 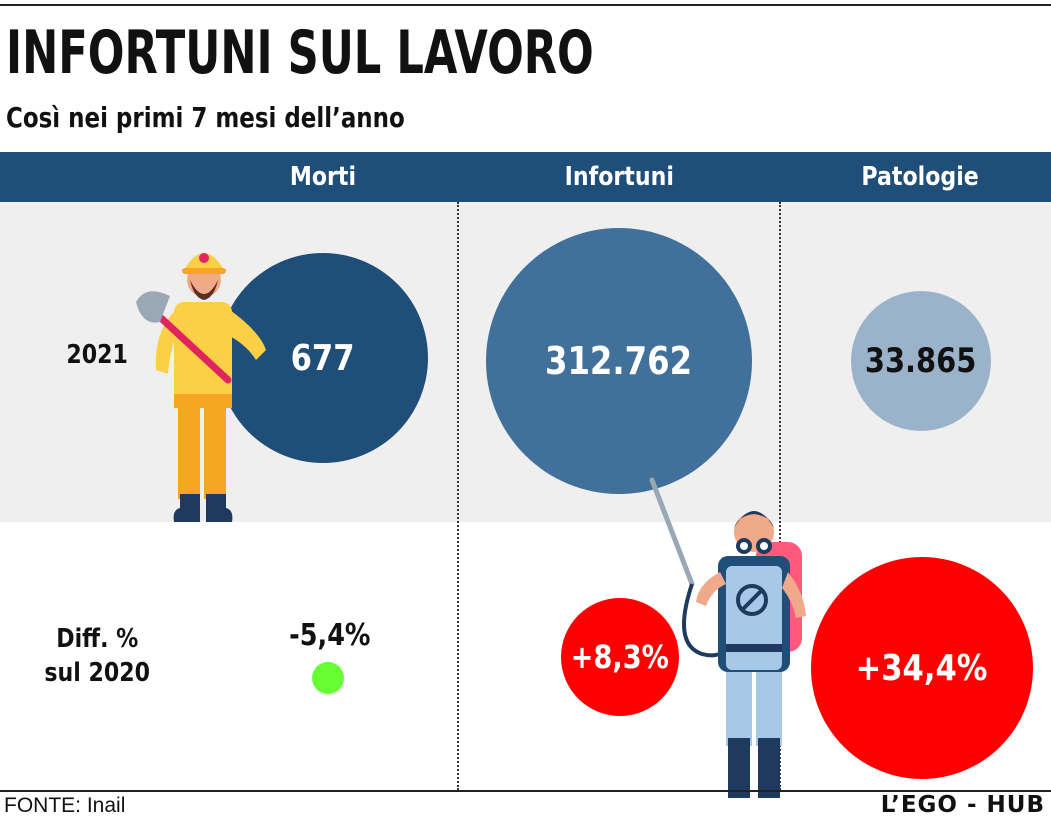 I want to click on circle-patologie-diff: +34,4%, so click(x=922, y=668).